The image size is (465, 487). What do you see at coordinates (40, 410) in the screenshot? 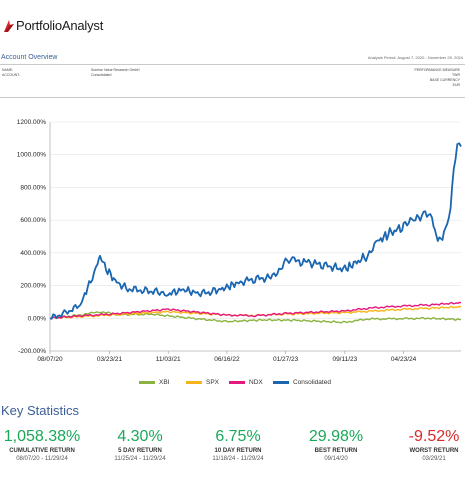
I see `key-statistics-title: Key Statistics` at bounding box center [40, 410].